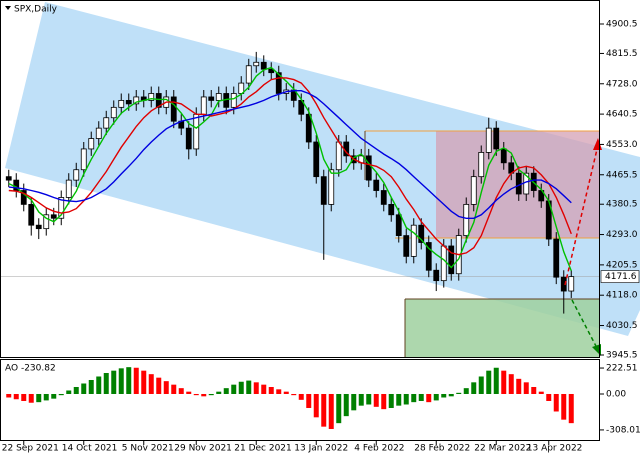 The height and width of the screenshot is (457, 640). What do you see at coordinates (622, 84) in the screenshot?
I see `y-tick-label: 4728.0` at bounding box center [622, 84].